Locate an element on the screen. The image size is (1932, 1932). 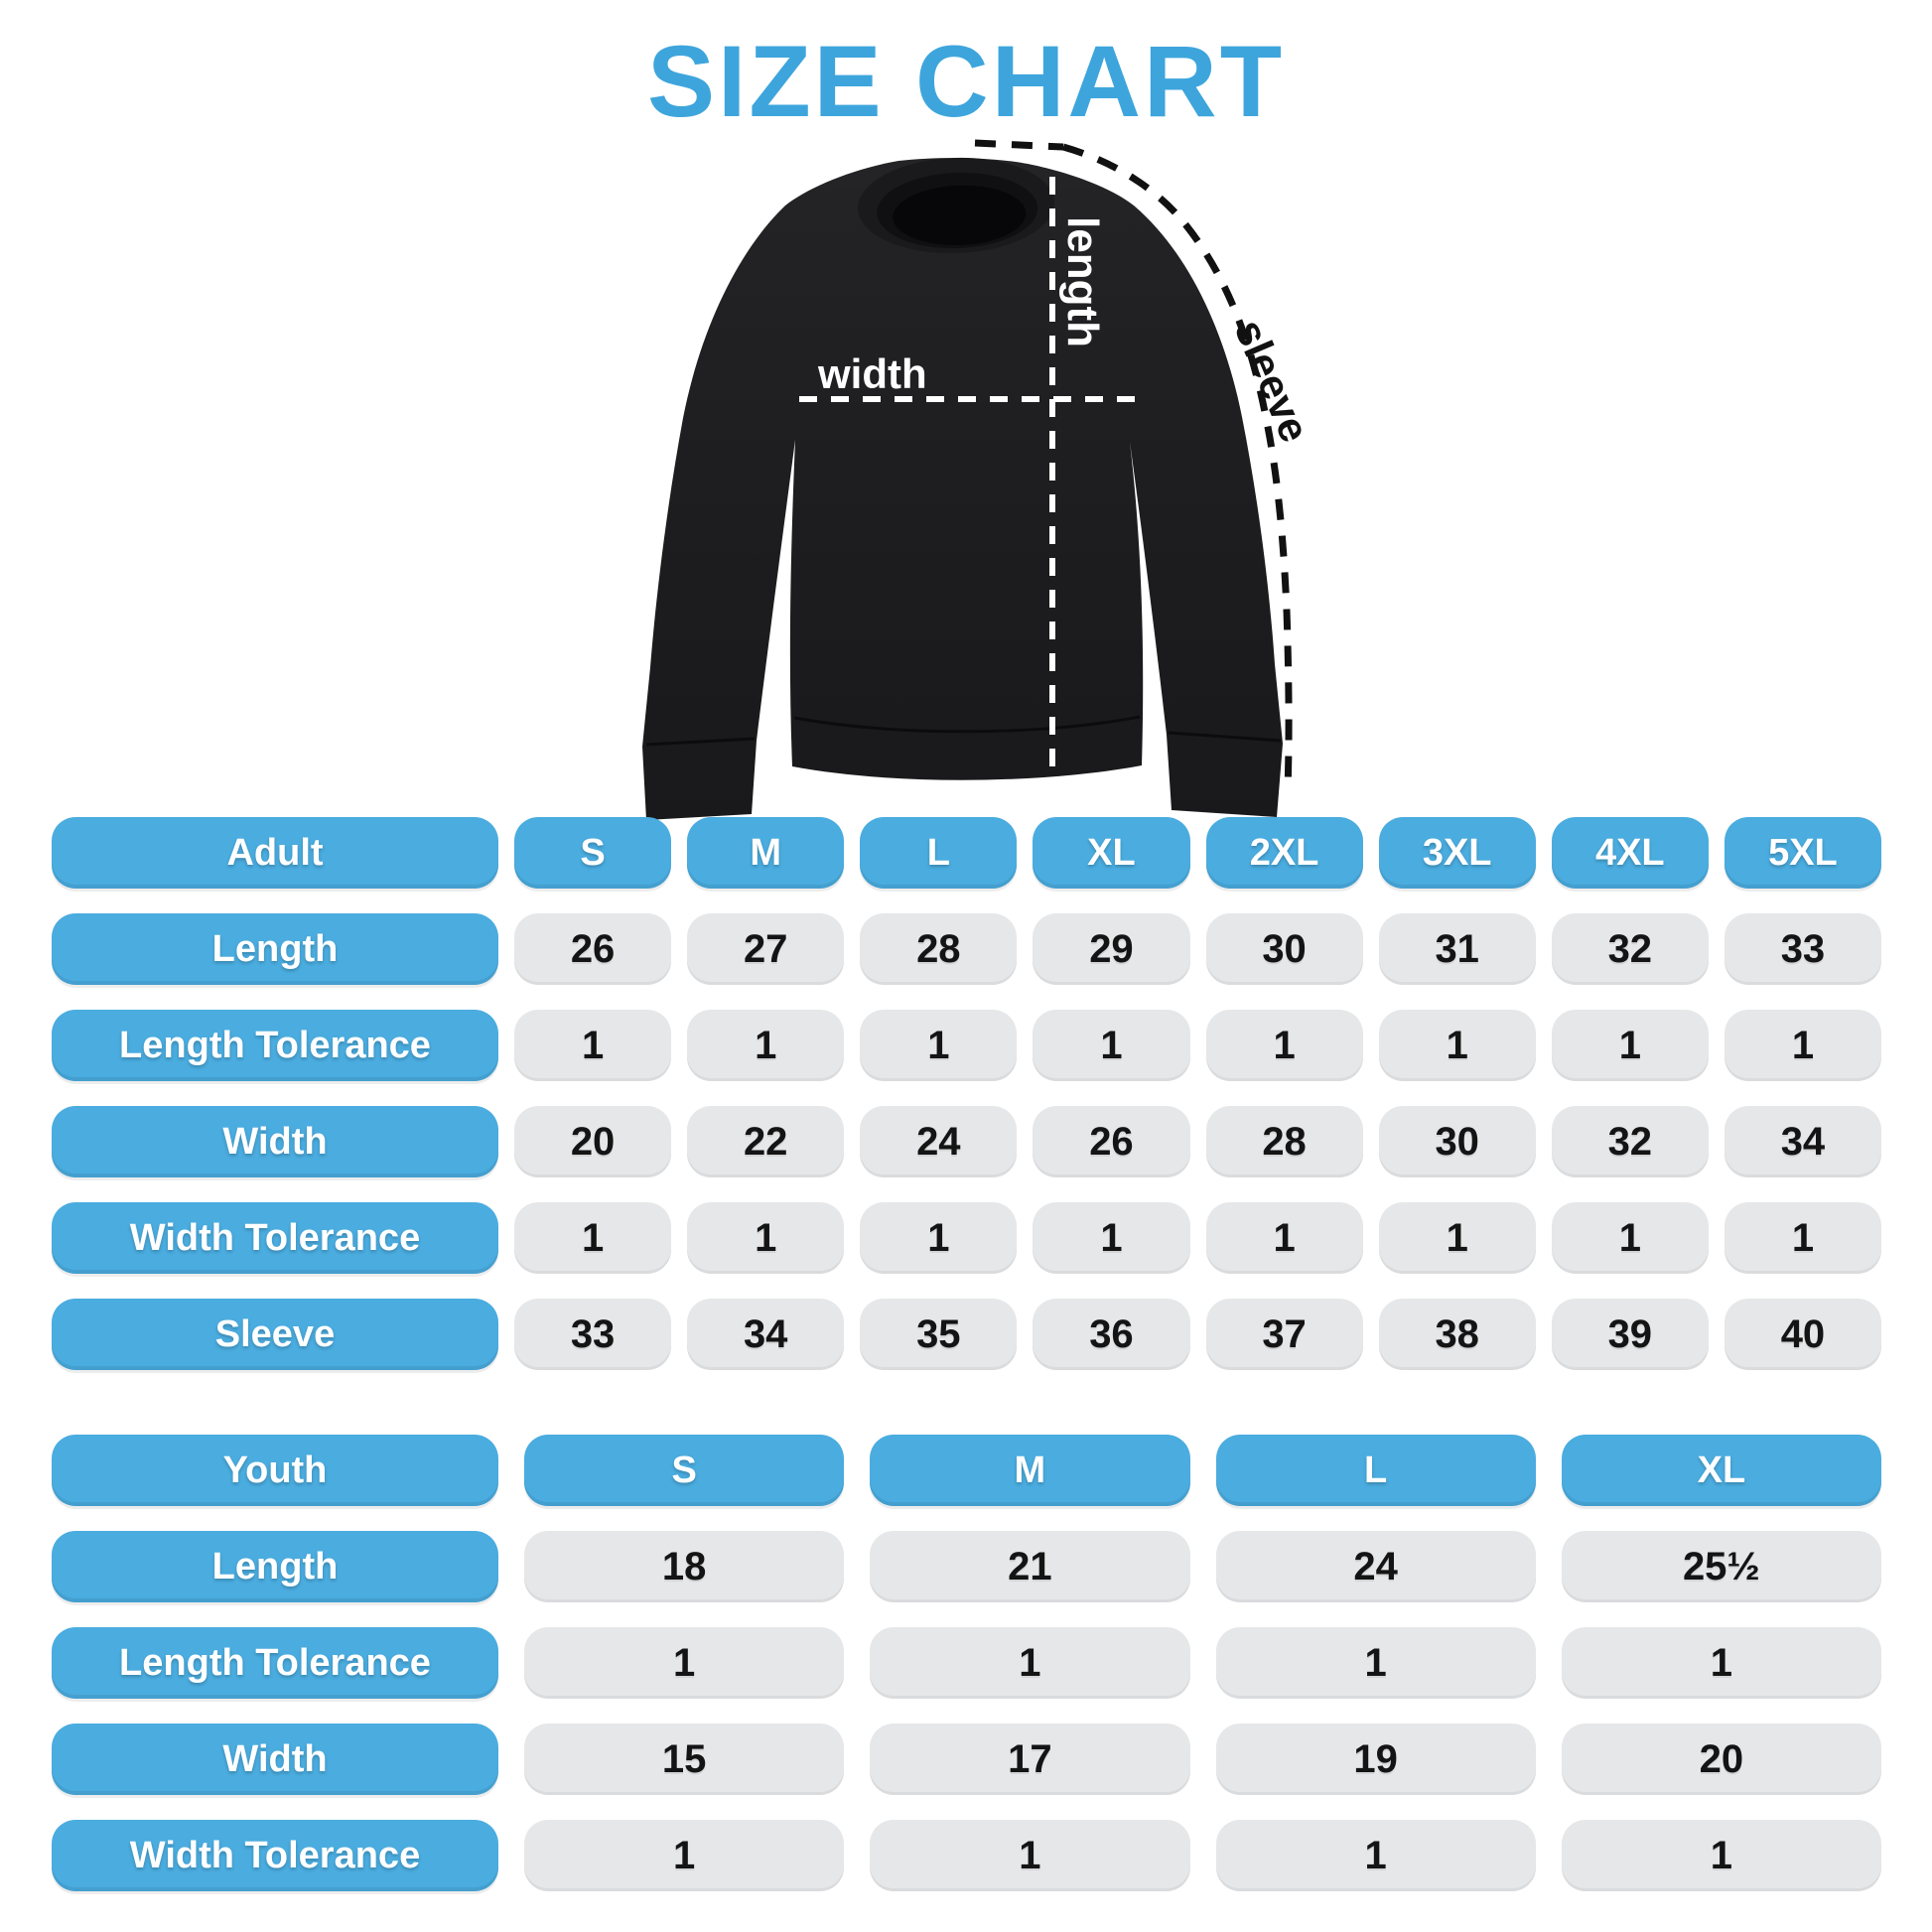
value-cell: 38 is located at coordinates (1457, 1334).